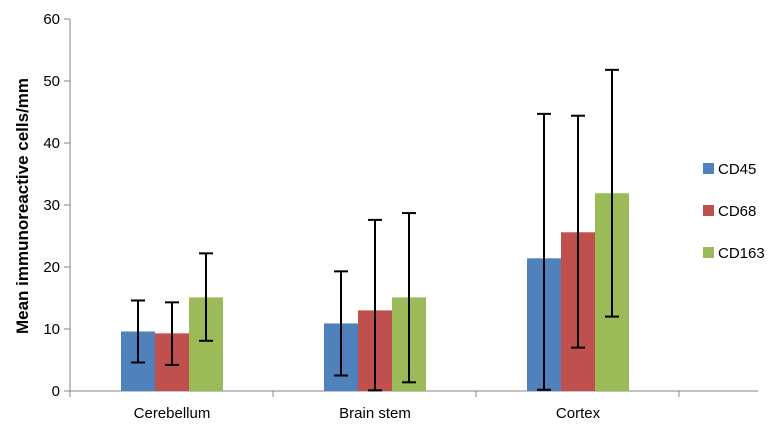 This screenshot has height=425, width=770. I want to click on y-tick-label: 60, so click(51, 19).